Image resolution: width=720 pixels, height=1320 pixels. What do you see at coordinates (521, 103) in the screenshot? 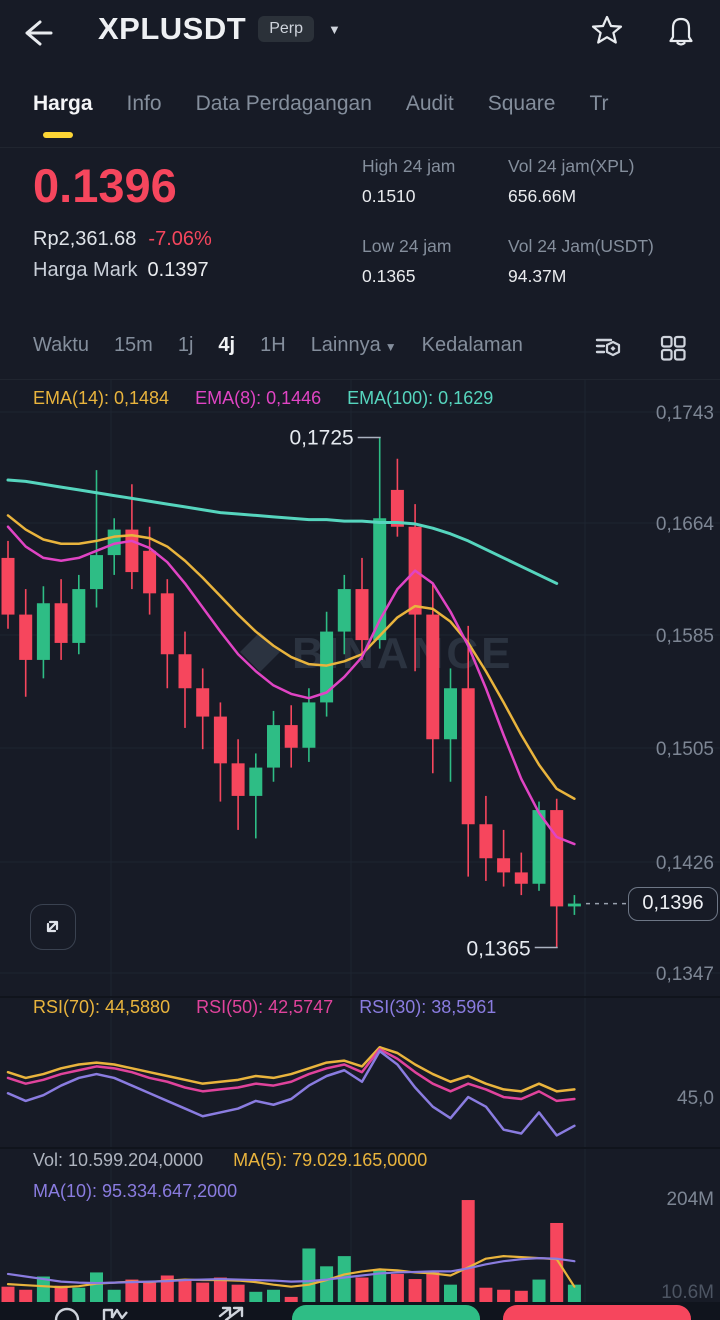
I see `tab-square: Square` at bounding box center [521, 103].